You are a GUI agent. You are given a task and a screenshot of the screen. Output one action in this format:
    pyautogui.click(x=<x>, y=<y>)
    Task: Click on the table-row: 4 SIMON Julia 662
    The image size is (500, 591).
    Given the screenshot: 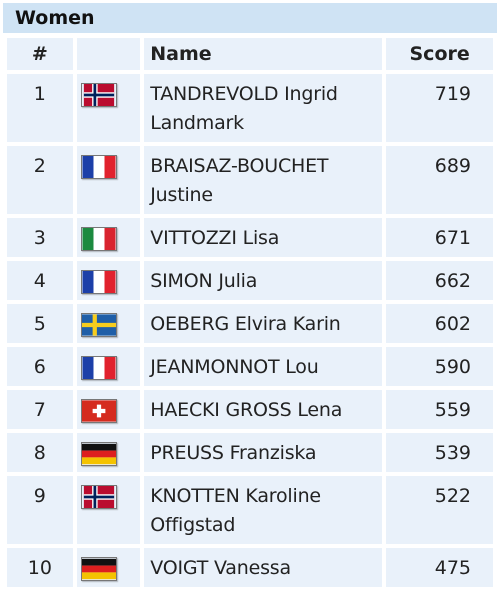 What is the action you would take?
    pyautogui.click(x=250, y=280)
    